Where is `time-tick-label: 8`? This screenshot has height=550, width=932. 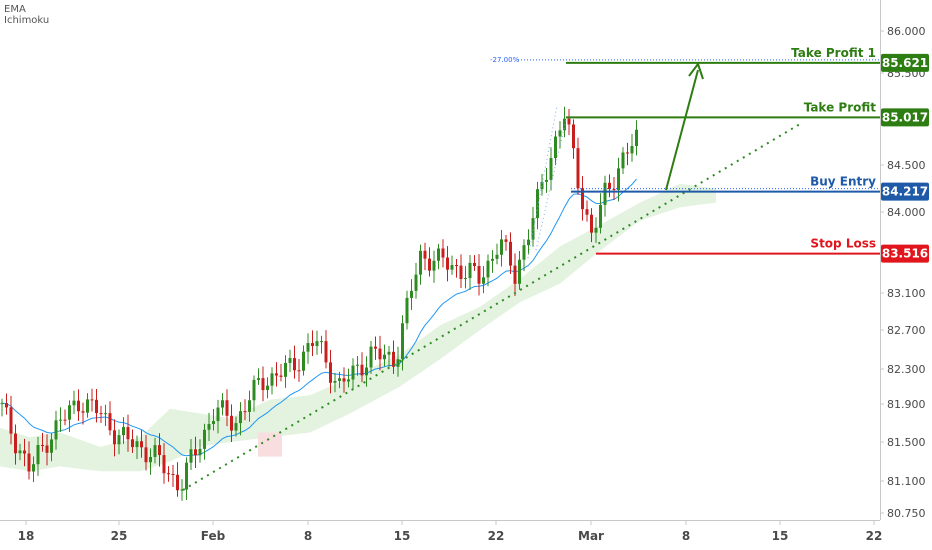 time-tick-label: 8 is located at coordinates (686, 536).